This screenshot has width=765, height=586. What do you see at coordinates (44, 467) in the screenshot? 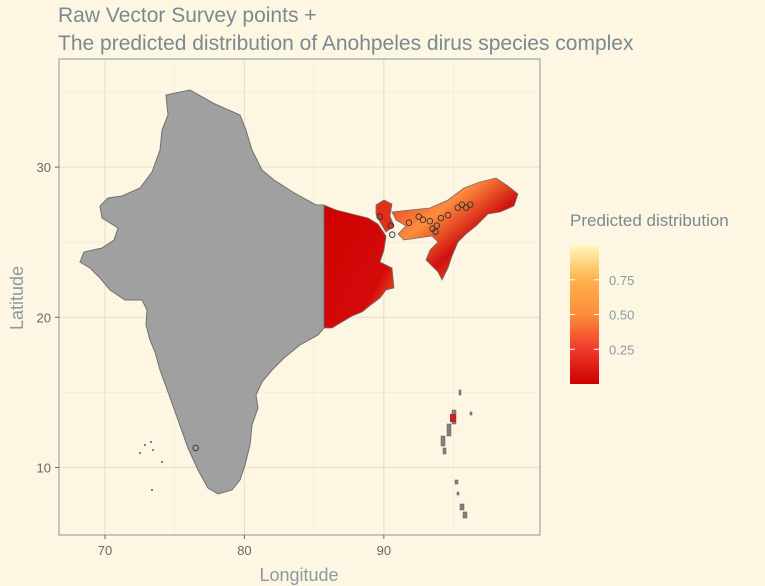
I see `y-tick-label: 10` at bounding box center [44, 467].